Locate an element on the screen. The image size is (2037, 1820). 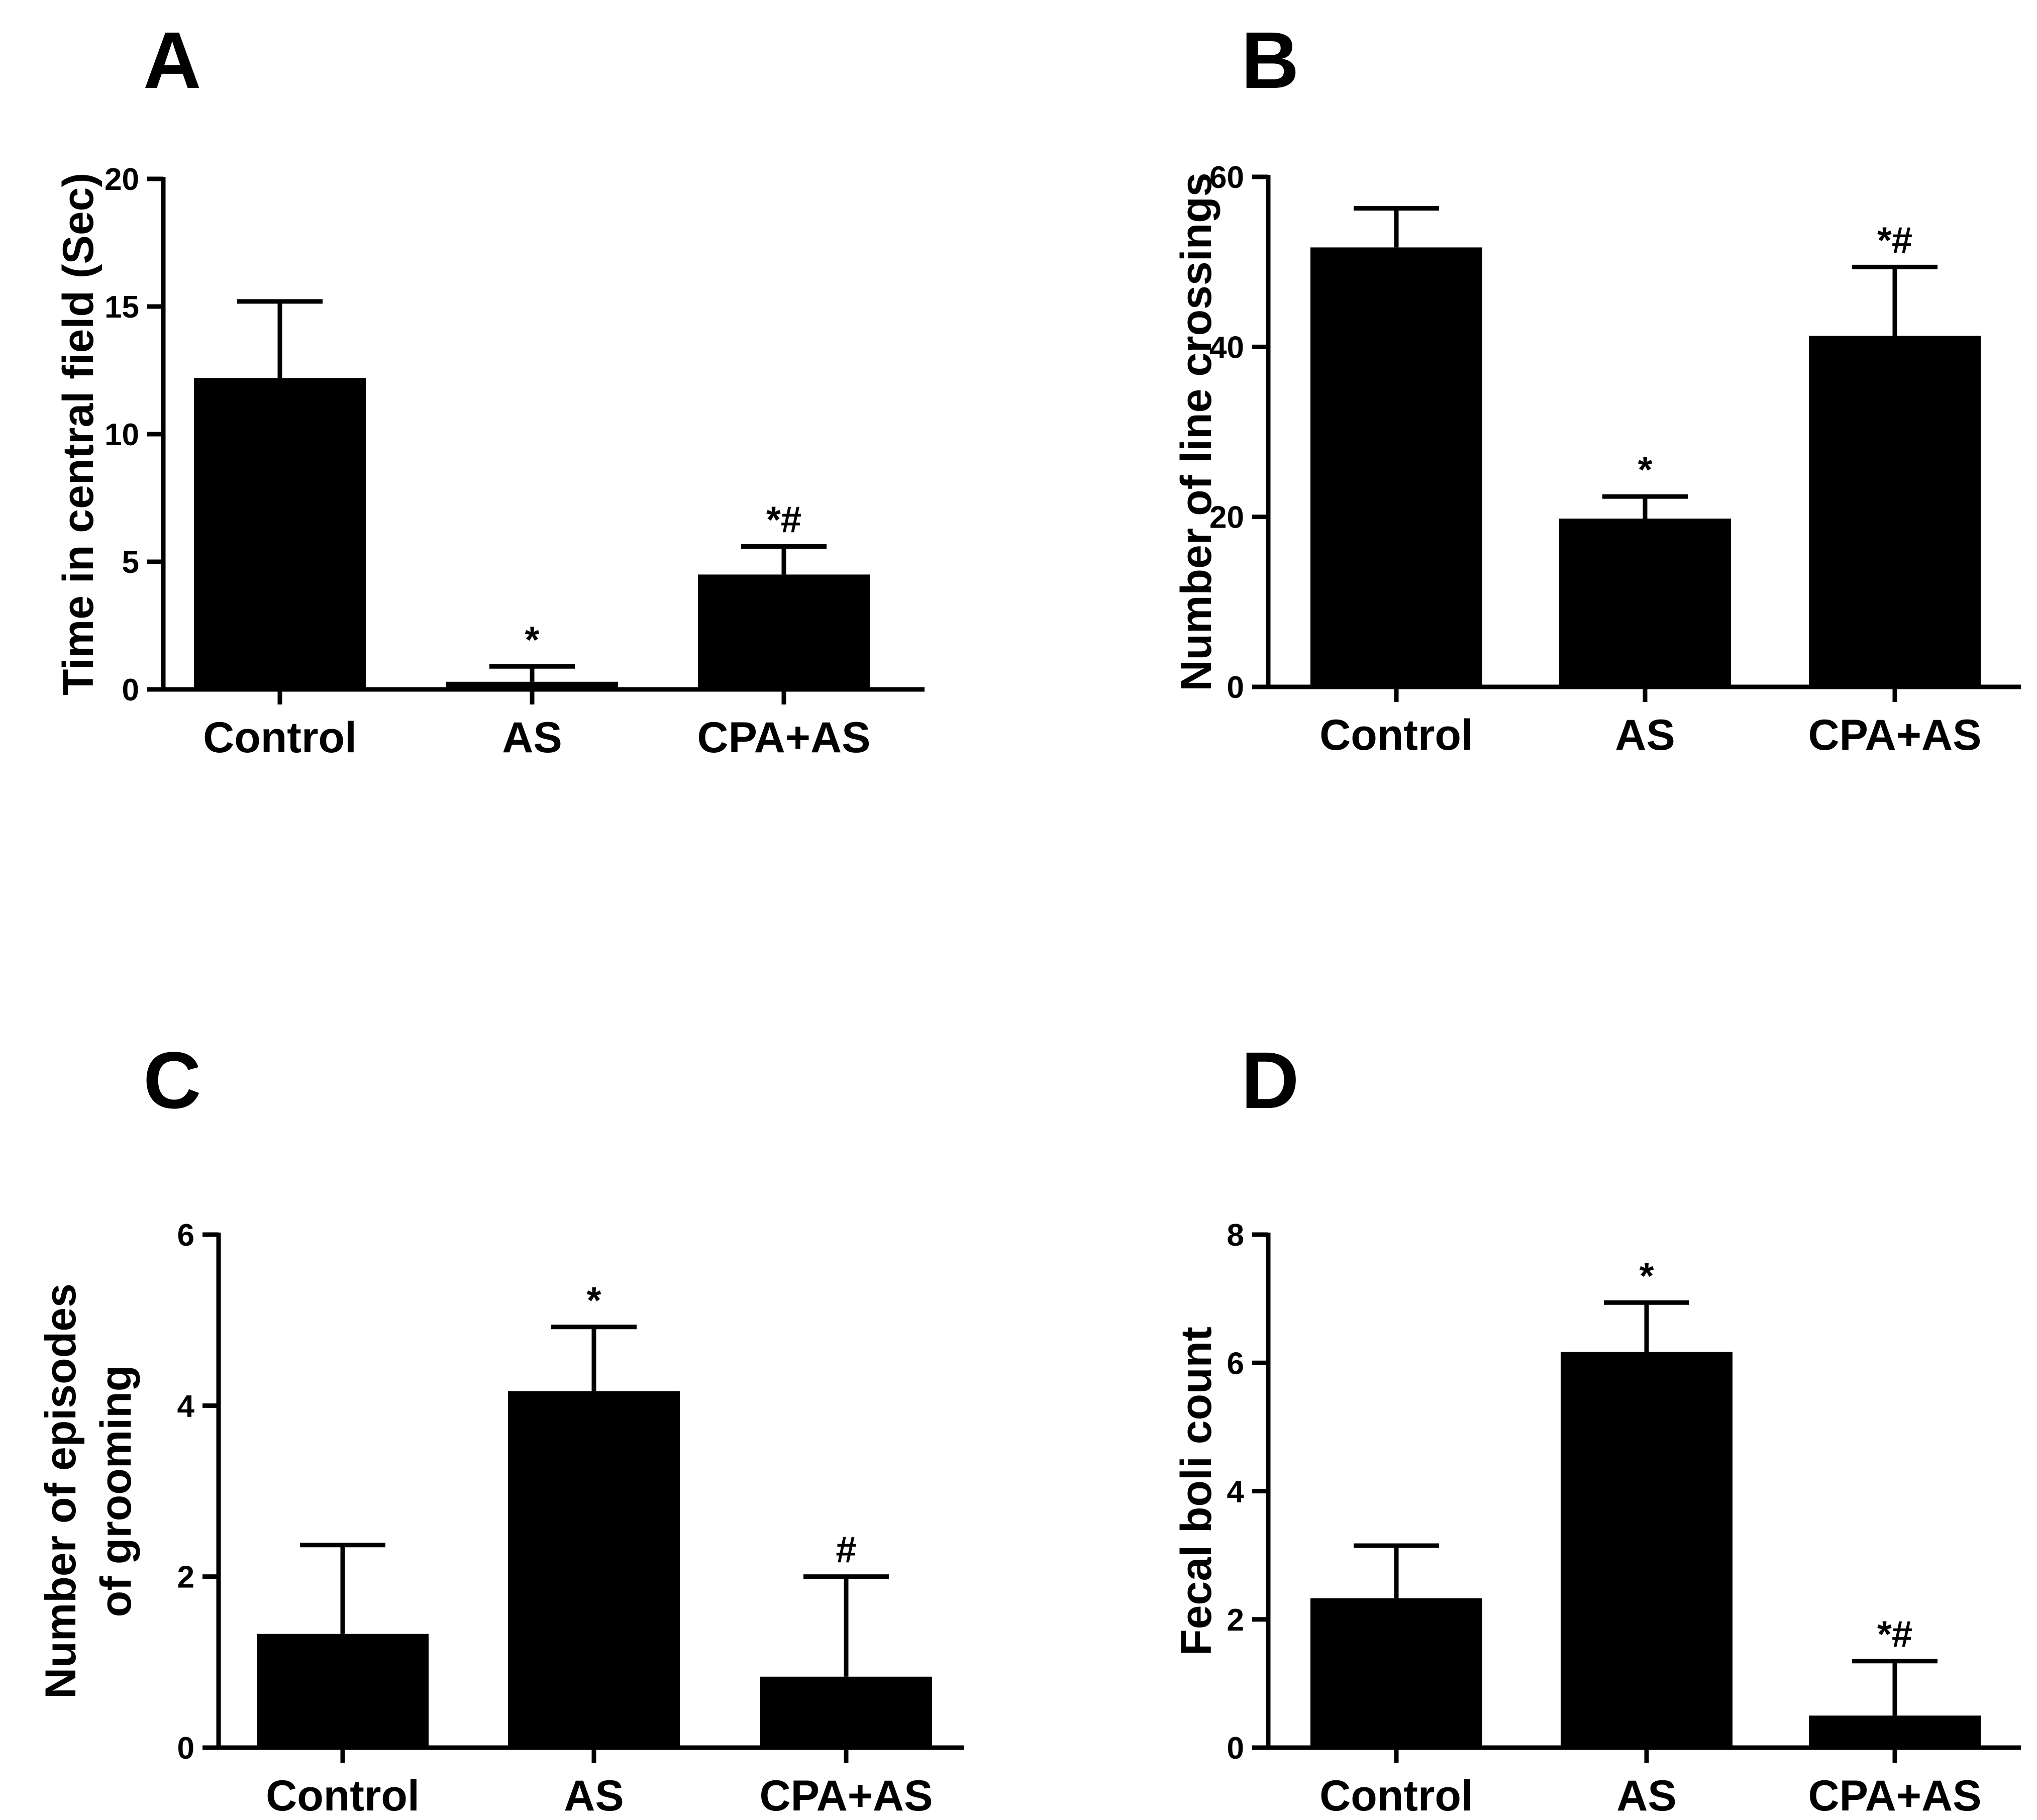
panel-a-y-tick-label: 10 is located at coordinates (122, 435).